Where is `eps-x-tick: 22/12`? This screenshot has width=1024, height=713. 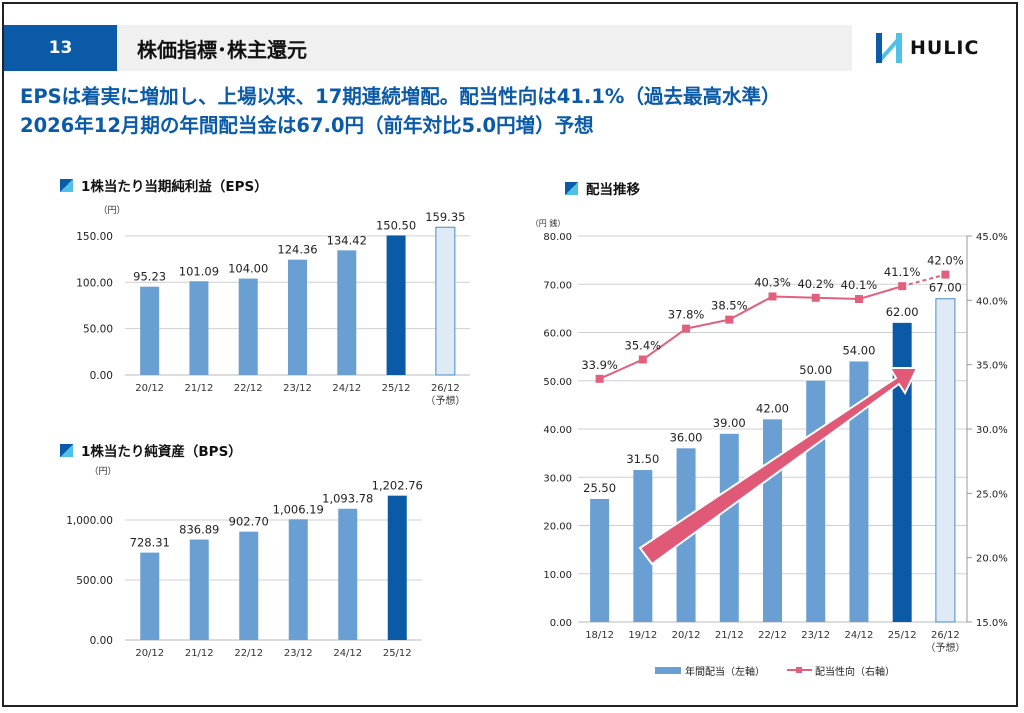
eps-x-tick: 22/12 is located at coordinates (248, 388).